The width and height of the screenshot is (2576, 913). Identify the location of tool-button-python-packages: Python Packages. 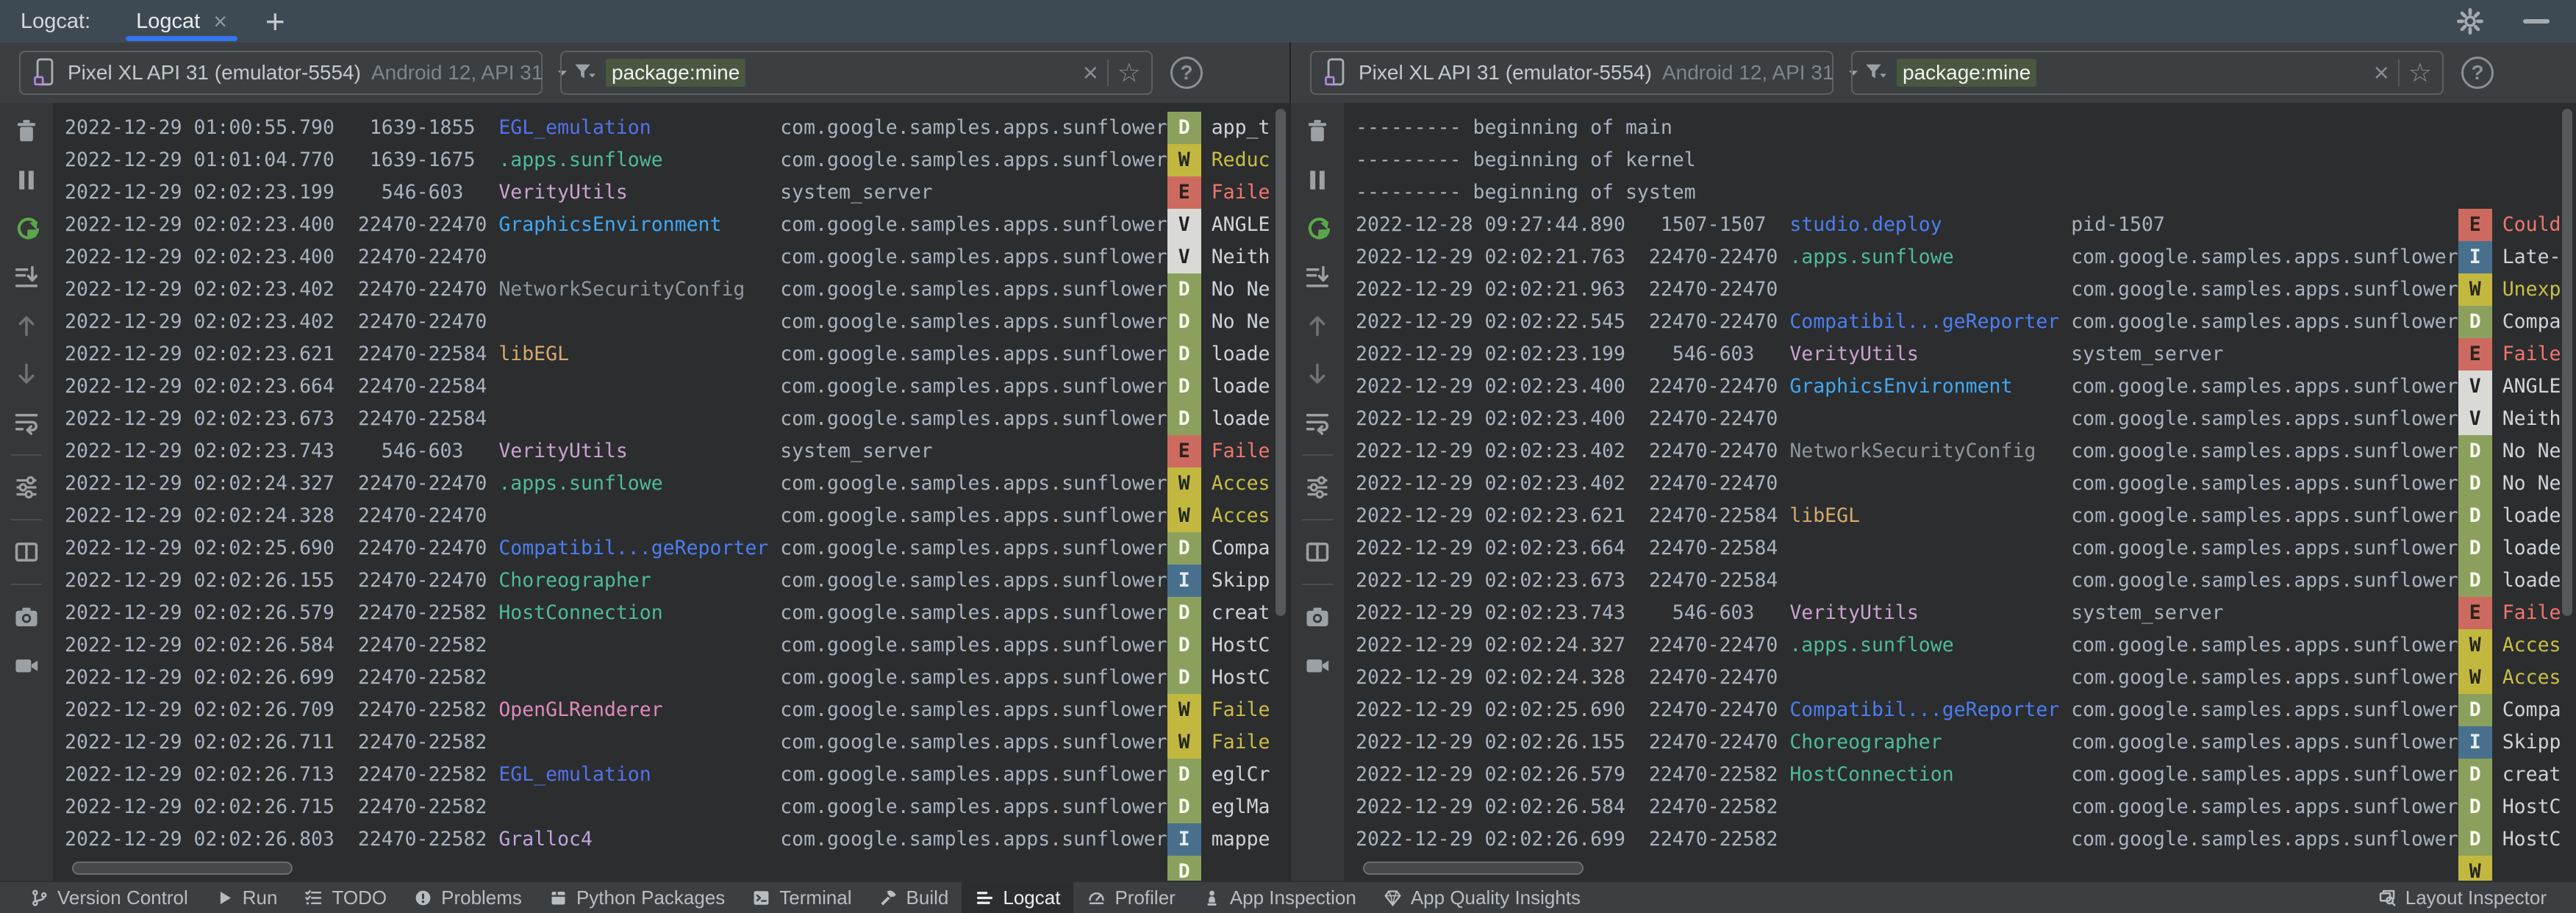
(636, 897).